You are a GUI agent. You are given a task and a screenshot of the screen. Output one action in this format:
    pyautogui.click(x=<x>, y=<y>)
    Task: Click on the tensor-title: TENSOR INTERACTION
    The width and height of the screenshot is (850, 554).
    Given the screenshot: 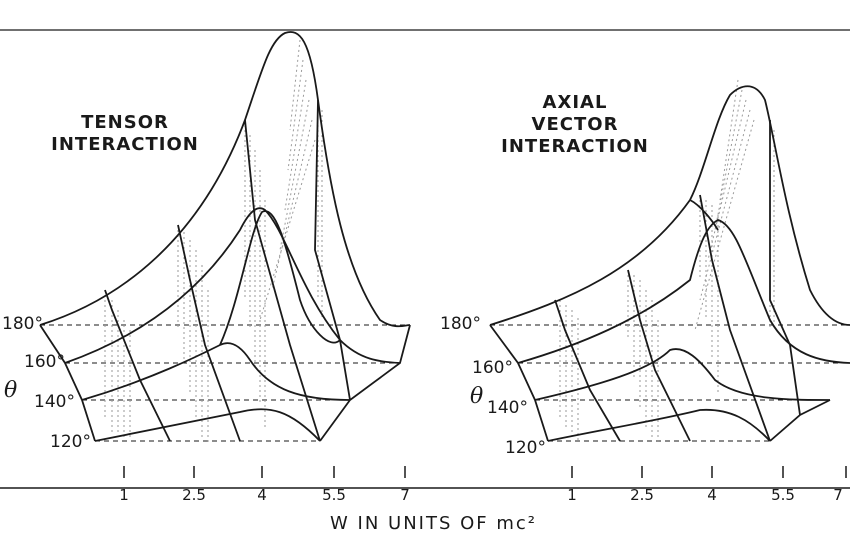 What is the action you would take?
    pyautogui.click(x=125, y=134)
    